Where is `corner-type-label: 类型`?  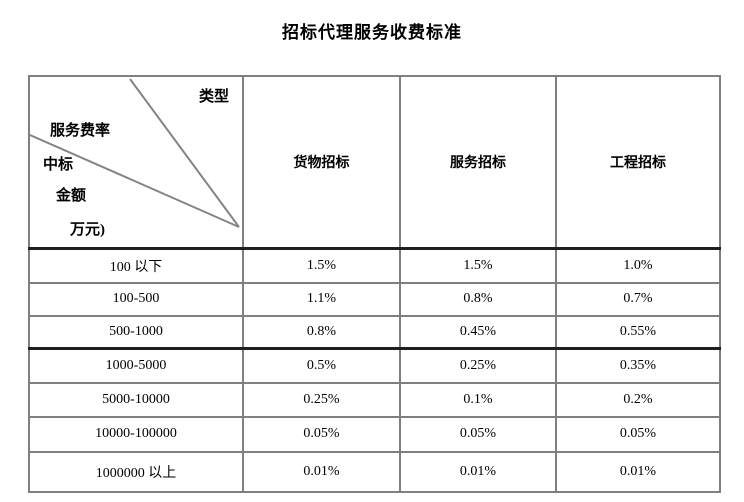 corner-type-label: 类型 is located at coordinates (213, 97).